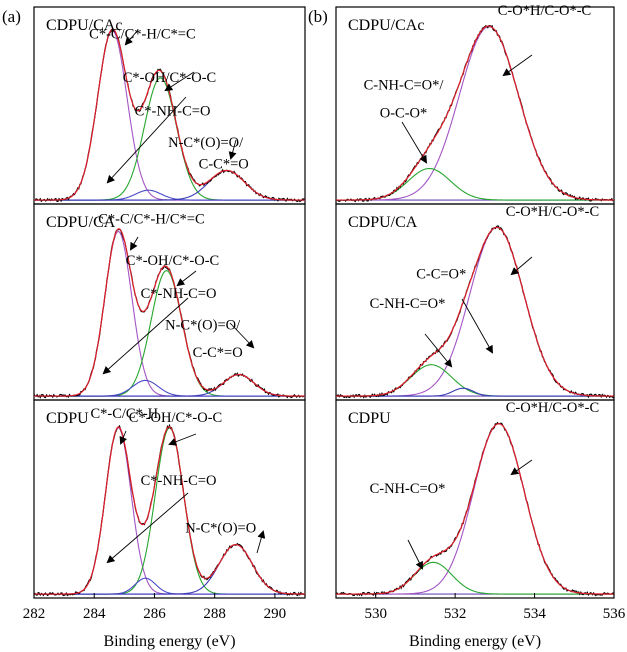 This screenshot has width=627, height=652. What do you see at coordinates (124, 414) in the screenshot?
I see `peak-annotation: C*-C/C*-H` at bounding box center [124, 414].